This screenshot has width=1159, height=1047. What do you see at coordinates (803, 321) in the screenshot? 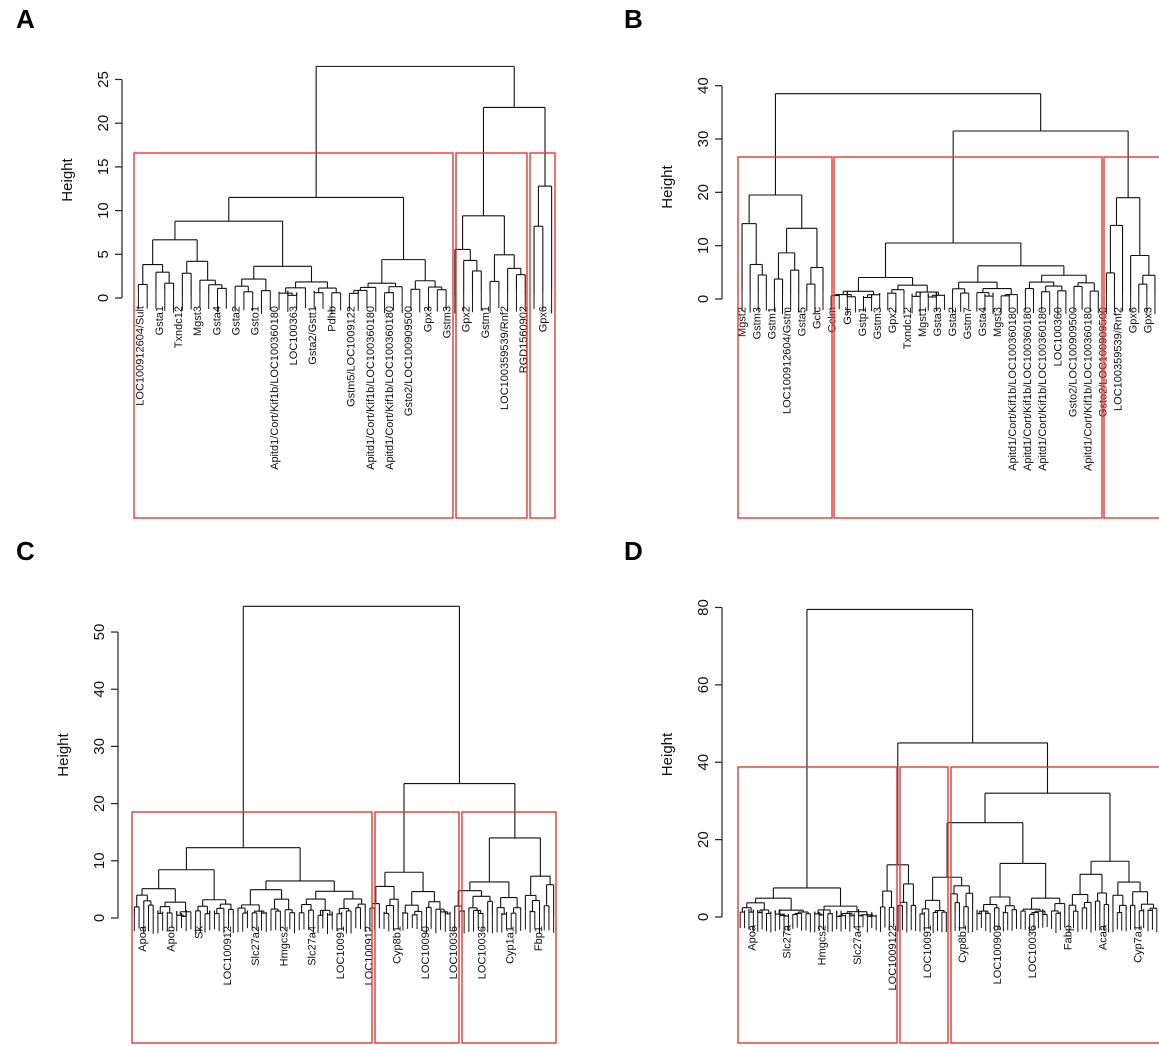
I see `leaf-label-b: Gsta5` at bounding box center [803, 321].